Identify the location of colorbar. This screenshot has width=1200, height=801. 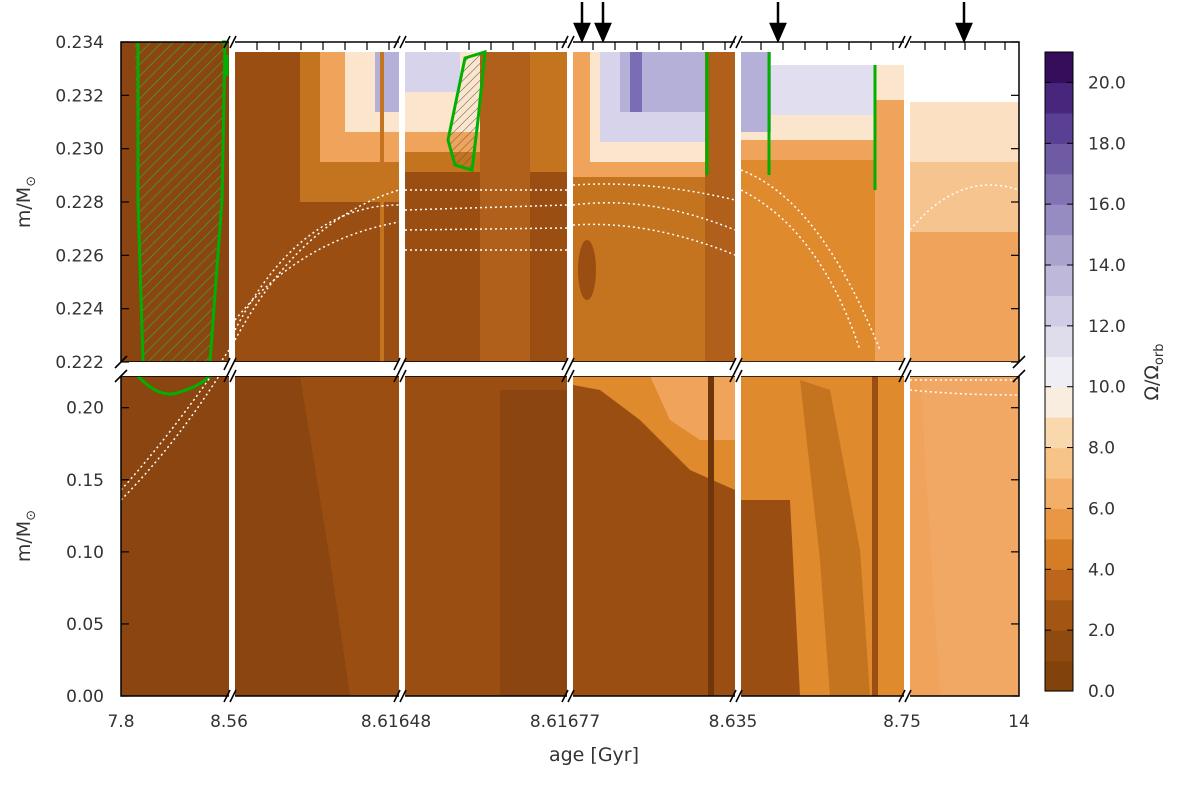
(1059, 372).